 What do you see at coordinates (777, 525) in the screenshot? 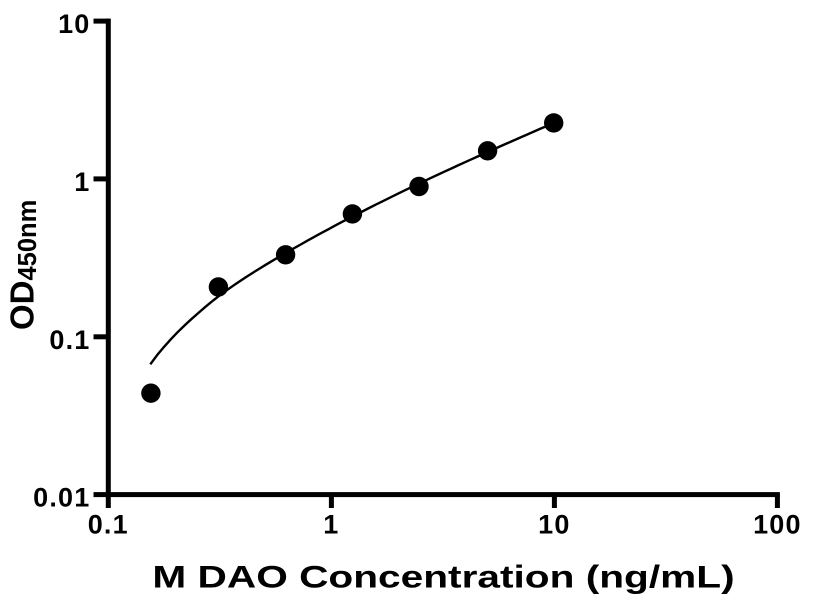
I see `svg-text: 100` at bounding box center [777, 525].